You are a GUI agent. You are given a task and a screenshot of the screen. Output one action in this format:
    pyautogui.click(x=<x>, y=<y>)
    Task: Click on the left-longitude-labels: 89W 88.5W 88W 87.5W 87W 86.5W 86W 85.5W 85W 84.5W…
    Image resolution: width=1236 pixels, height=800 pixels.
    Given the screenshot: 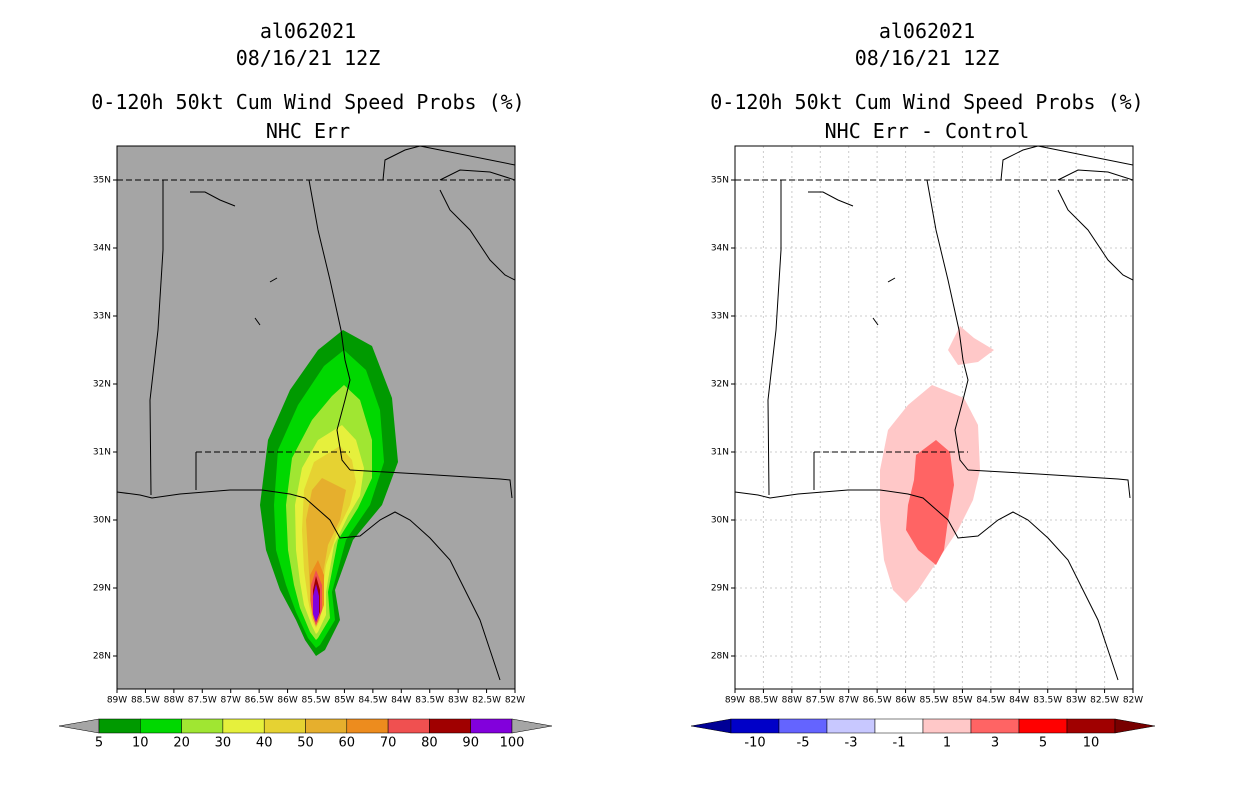 What is the action you would take?
    pyautogui.click(x=316, y=697)
    